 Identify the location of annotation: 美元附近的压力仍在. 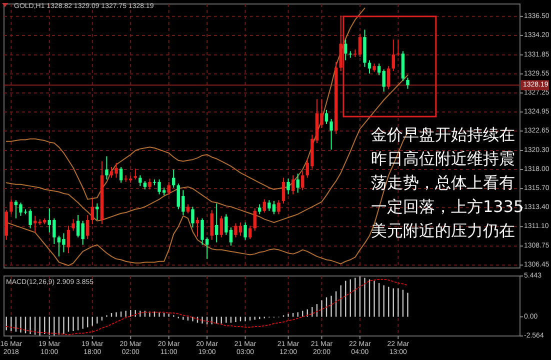
(443, 230).